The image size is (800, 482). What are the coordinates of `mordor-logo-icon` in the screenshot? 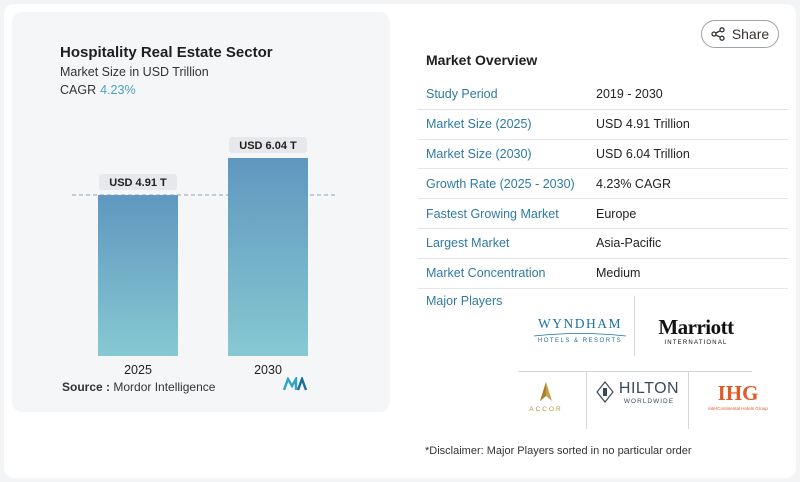 It's located at (295, 384).